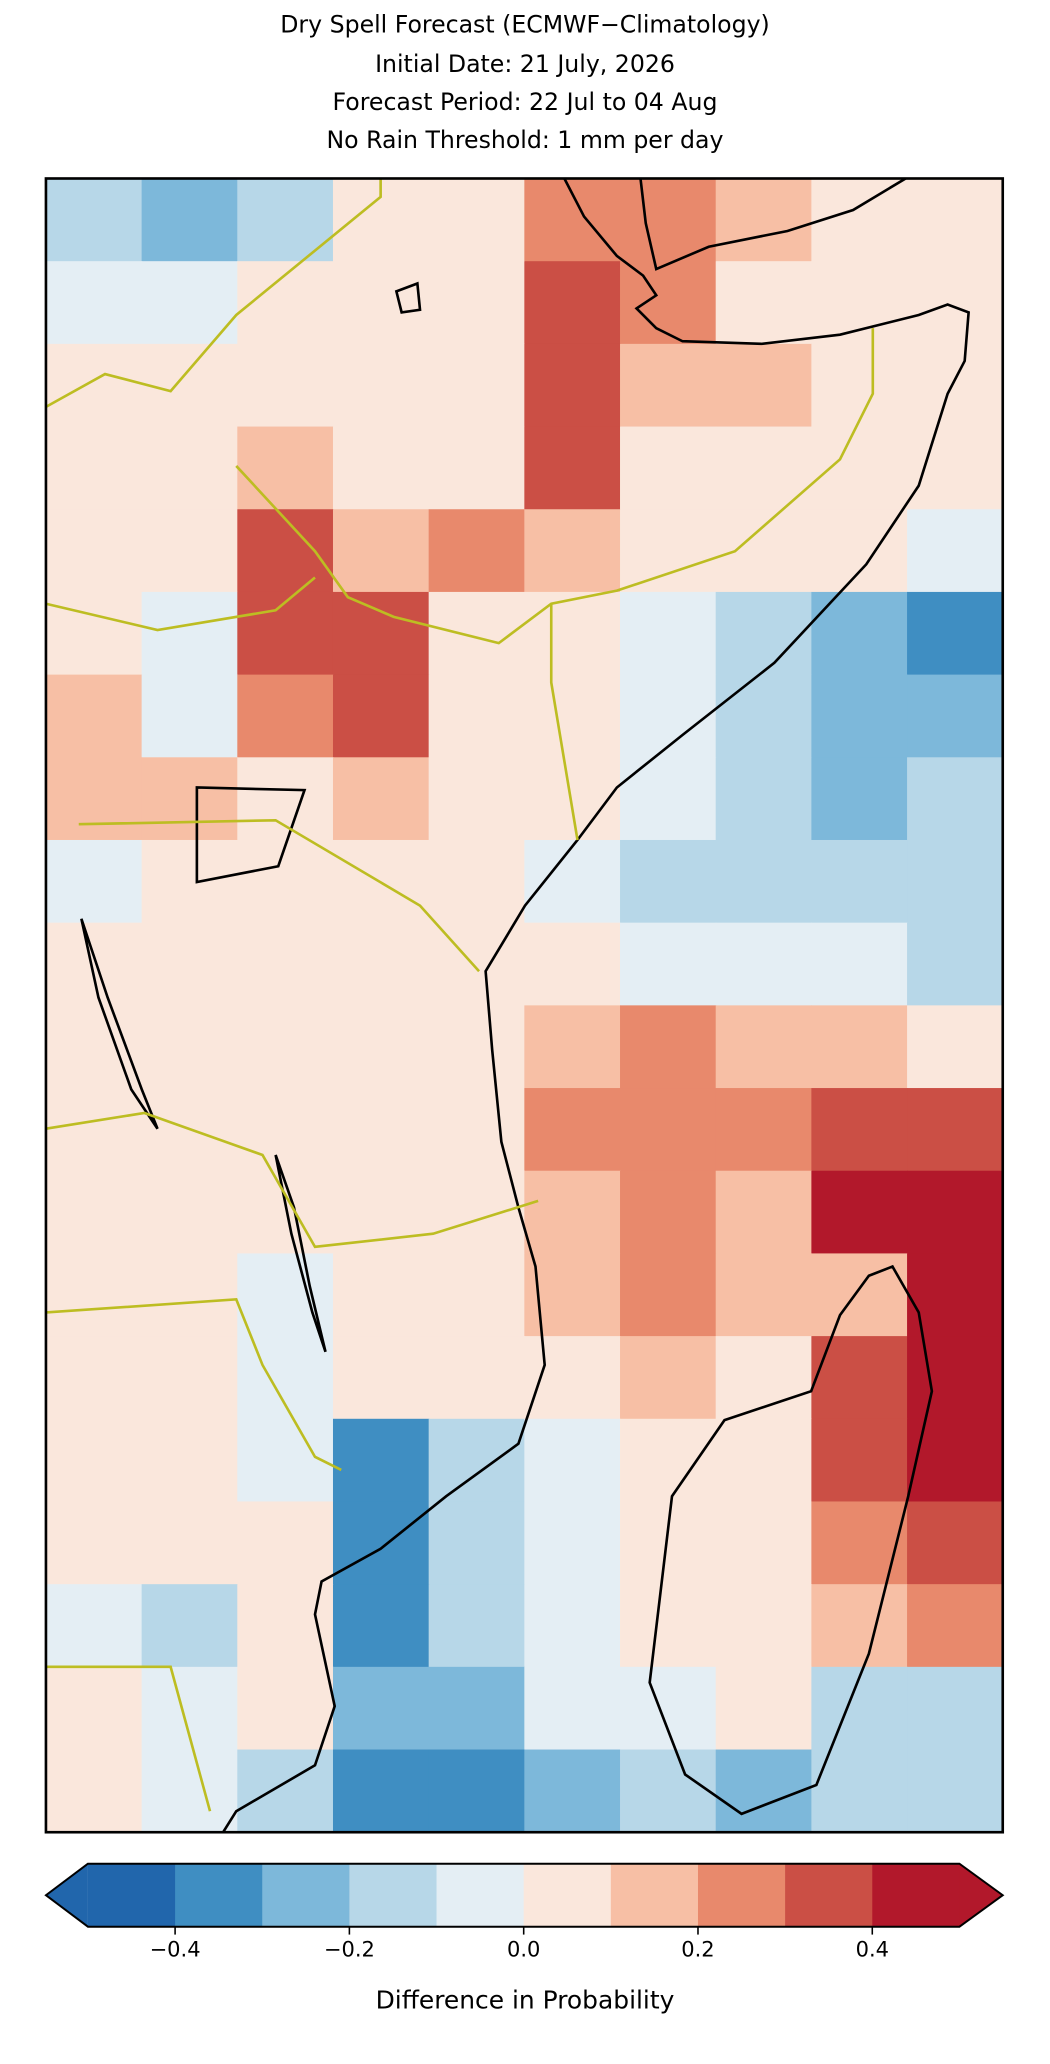 The image size is (1050, 2064). What do you see at coordinates (525, 64) in the screenshot?
I see `title-line: Initial Date: 21 July, 2026` at bounding box center [525, 64].